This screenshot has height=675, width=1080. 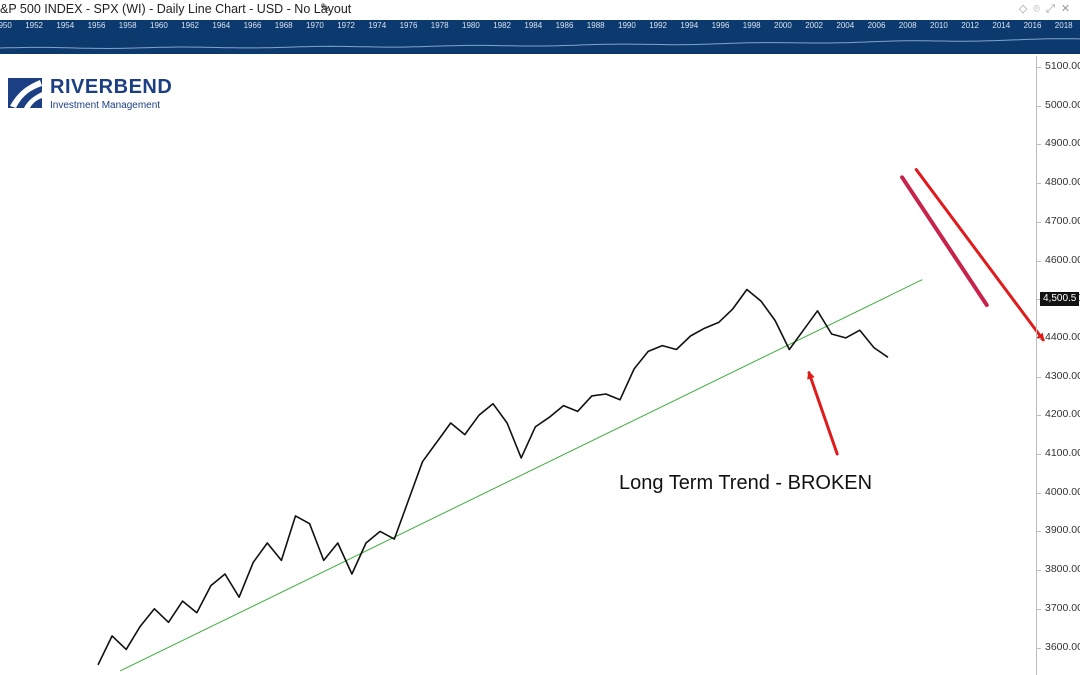 I want to click on logo-name: RIVERBEND, so click(x=111, y=87).